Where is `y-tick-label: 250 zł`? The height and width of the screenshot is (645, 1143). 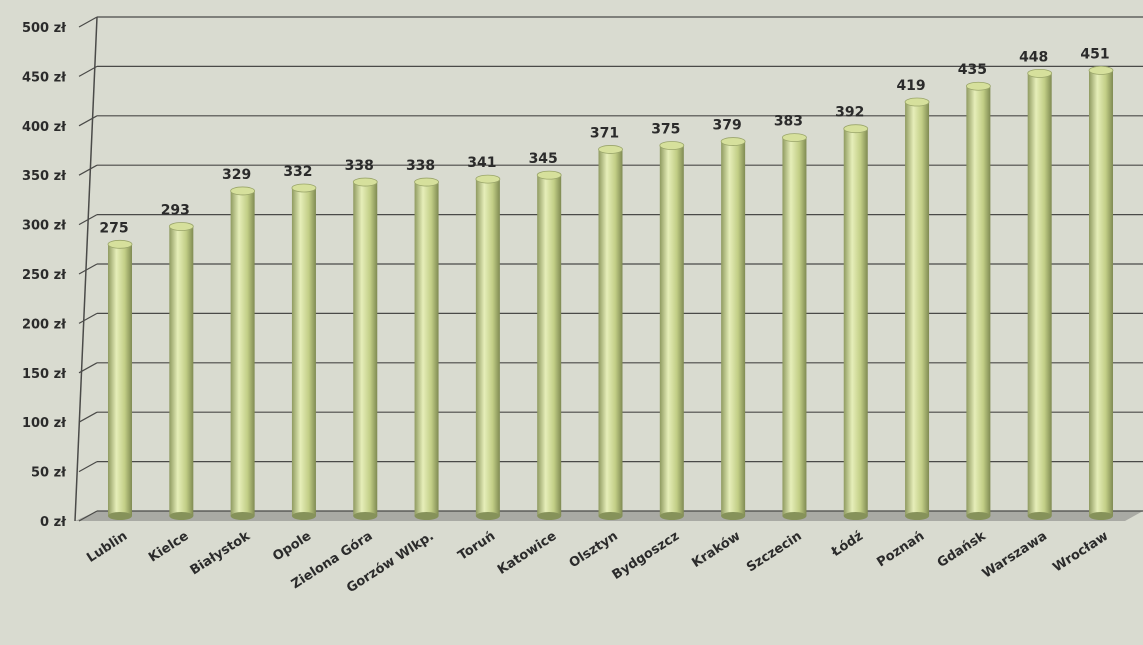 y-tick-label: 250 zł is located at coordinates (44, 275).